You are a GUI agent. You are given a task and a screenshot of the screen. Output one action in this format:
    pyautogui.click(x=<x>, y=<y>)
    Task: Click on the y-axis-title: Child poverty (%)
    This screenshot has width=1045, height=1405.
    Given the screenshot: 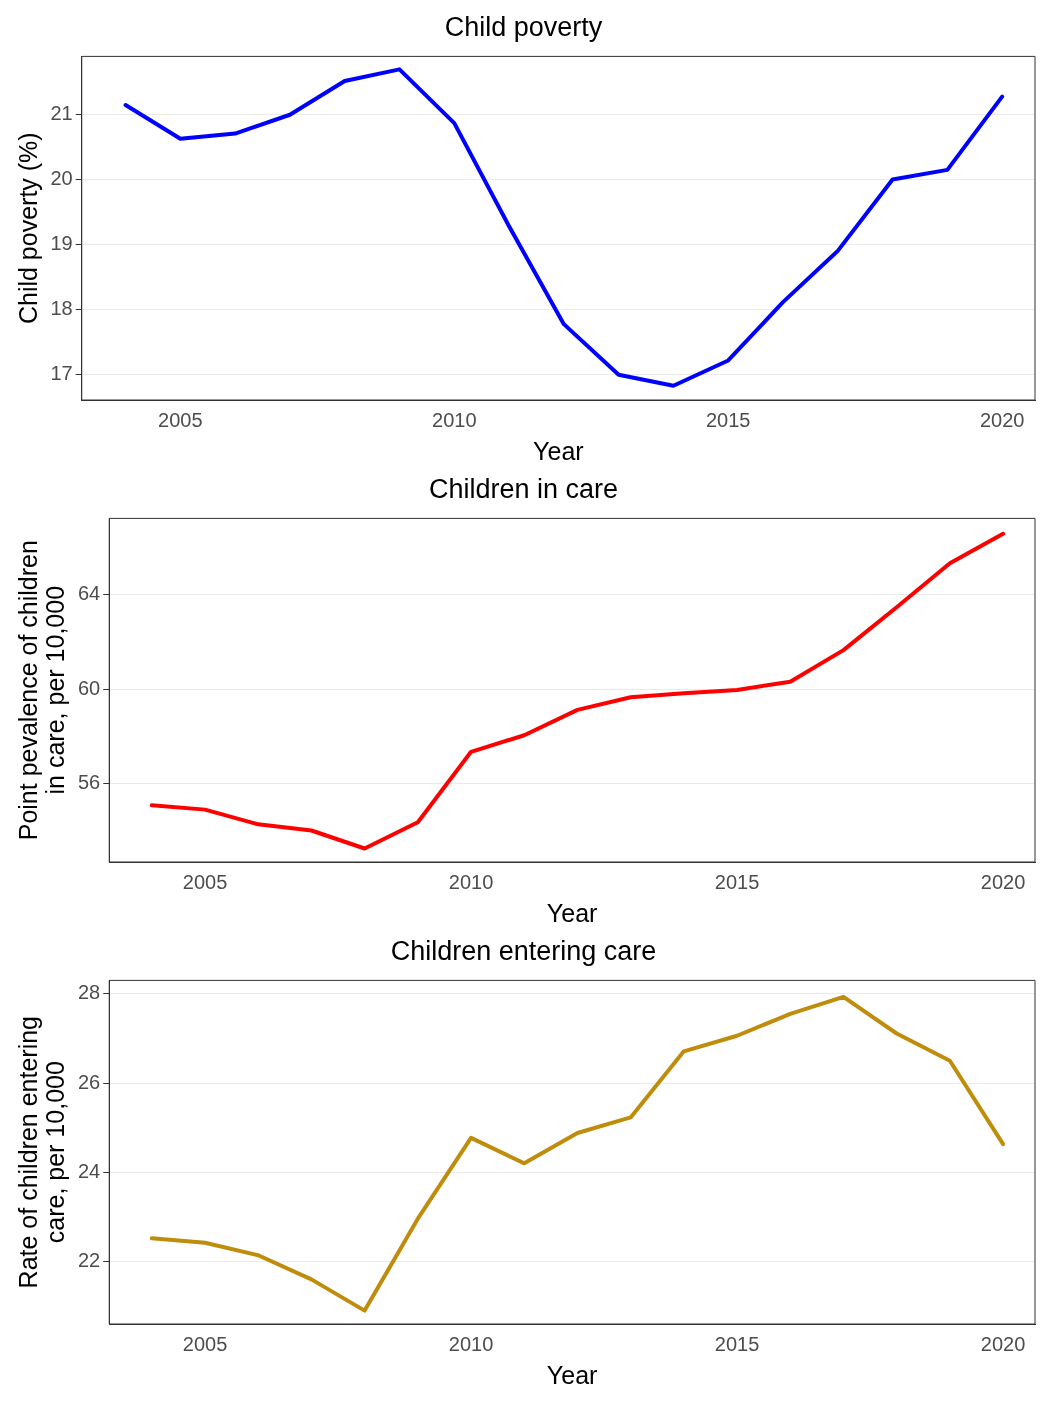 What is the action you would take?
    pyautogui.click(x=27, y=228)
    